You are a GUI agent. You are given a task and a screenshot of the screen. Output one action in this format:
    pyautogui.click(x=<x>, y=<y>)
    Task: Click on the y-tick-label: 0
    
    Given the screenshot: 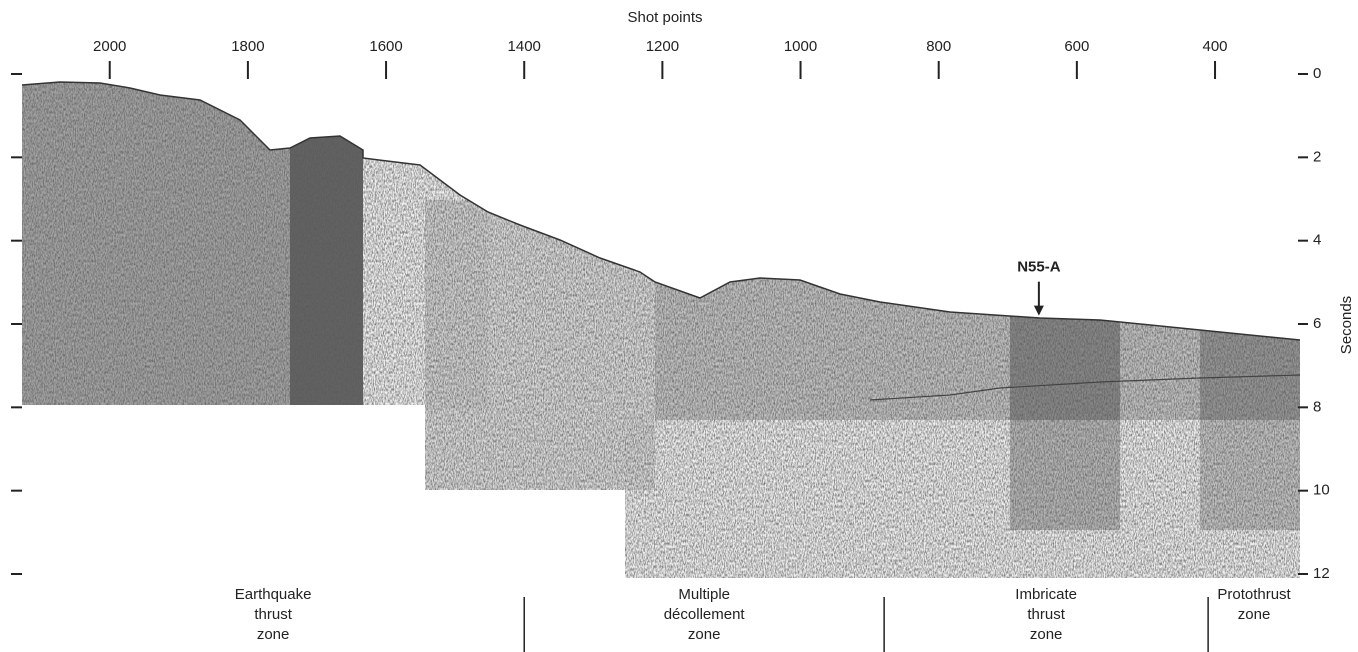 What is the action you would take?
    pyautogui.click(x=1317, y=73)
    